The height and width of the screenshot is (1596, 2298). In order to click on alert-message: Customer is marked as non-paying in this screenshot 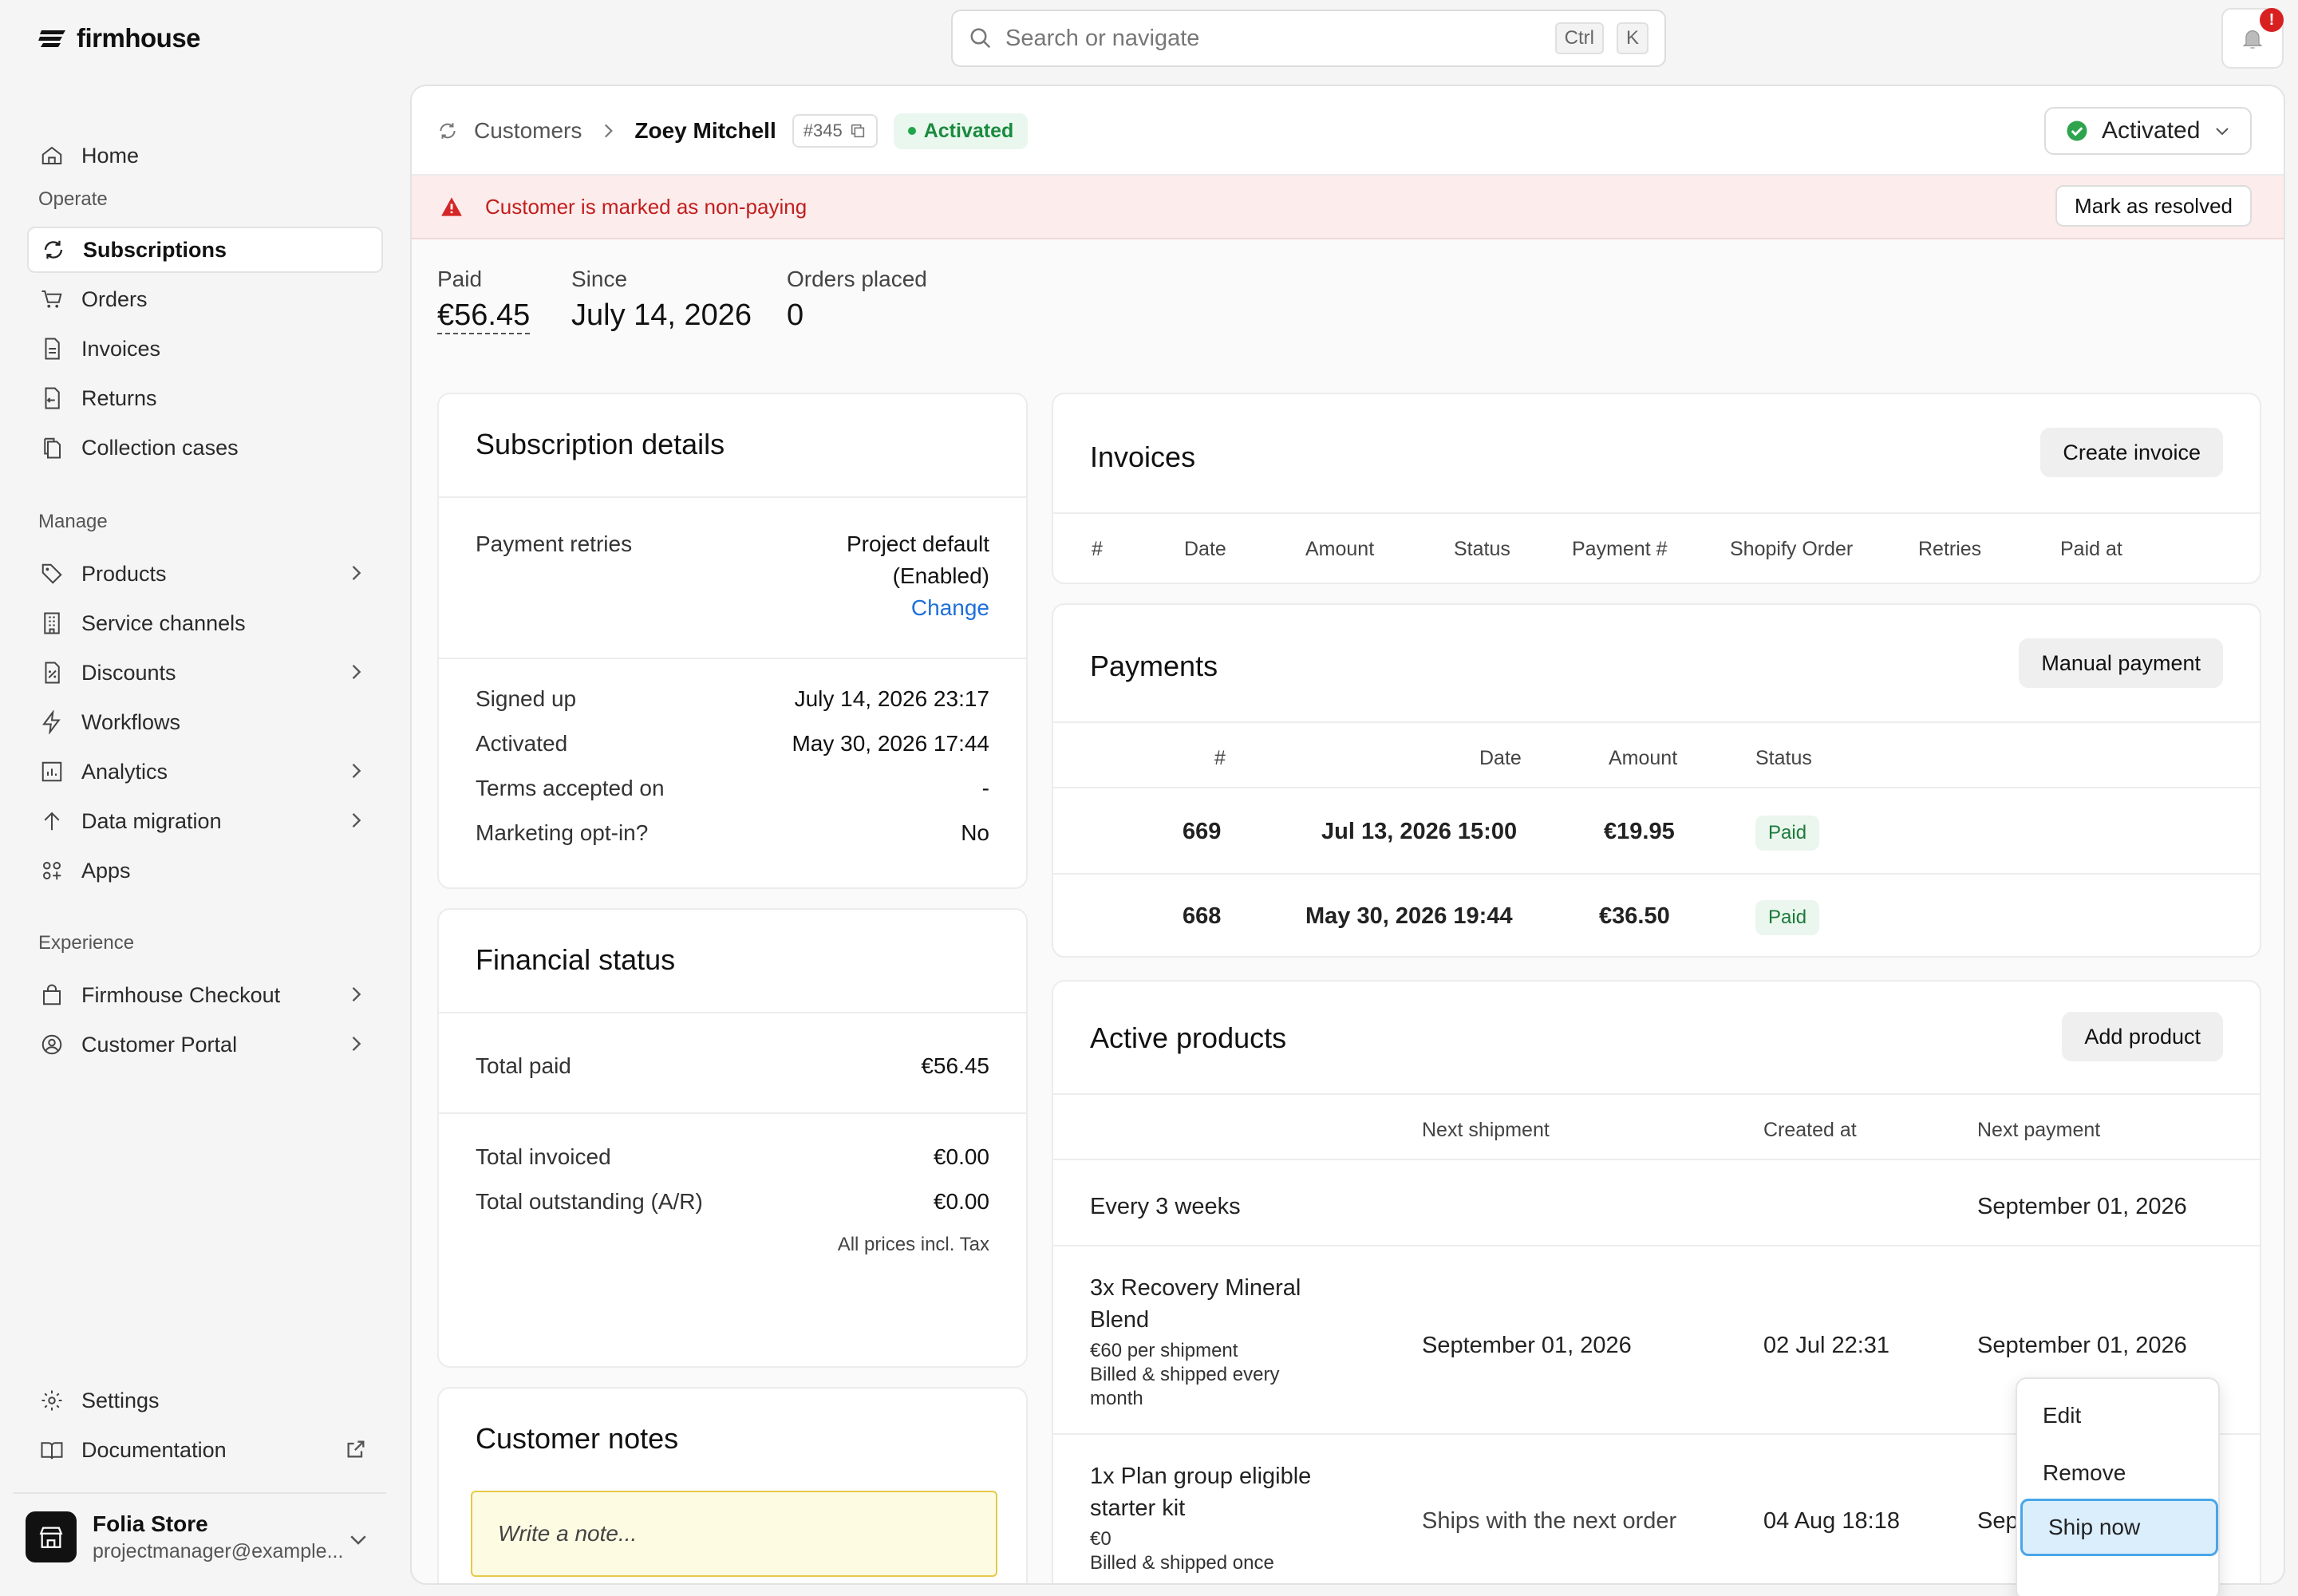, I will do `click(646, 206)`.